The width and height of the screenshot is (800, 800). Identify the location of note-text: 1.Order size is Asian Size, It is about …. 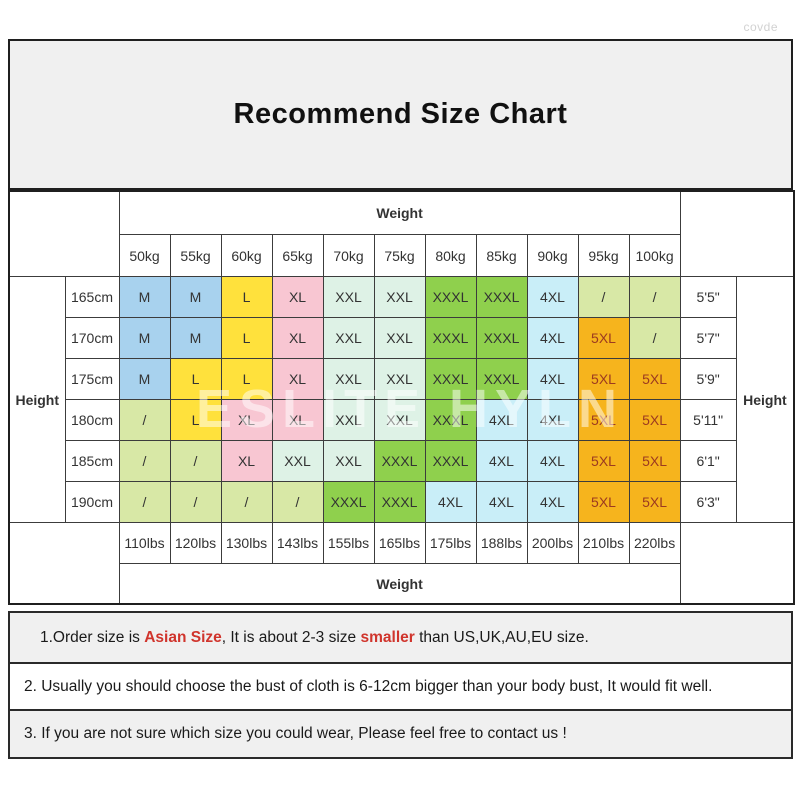
(314, 637).